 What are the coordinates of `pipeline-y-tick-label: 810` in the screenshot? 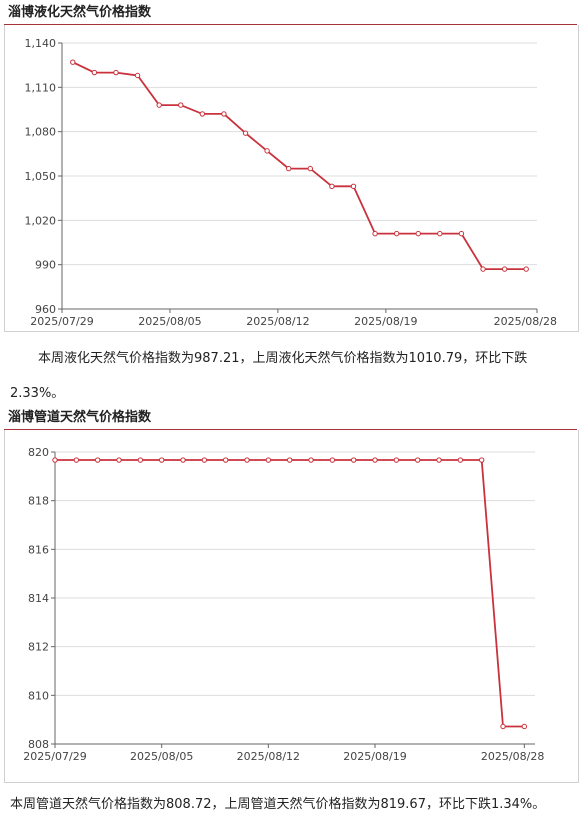 It's located at (38, 695).